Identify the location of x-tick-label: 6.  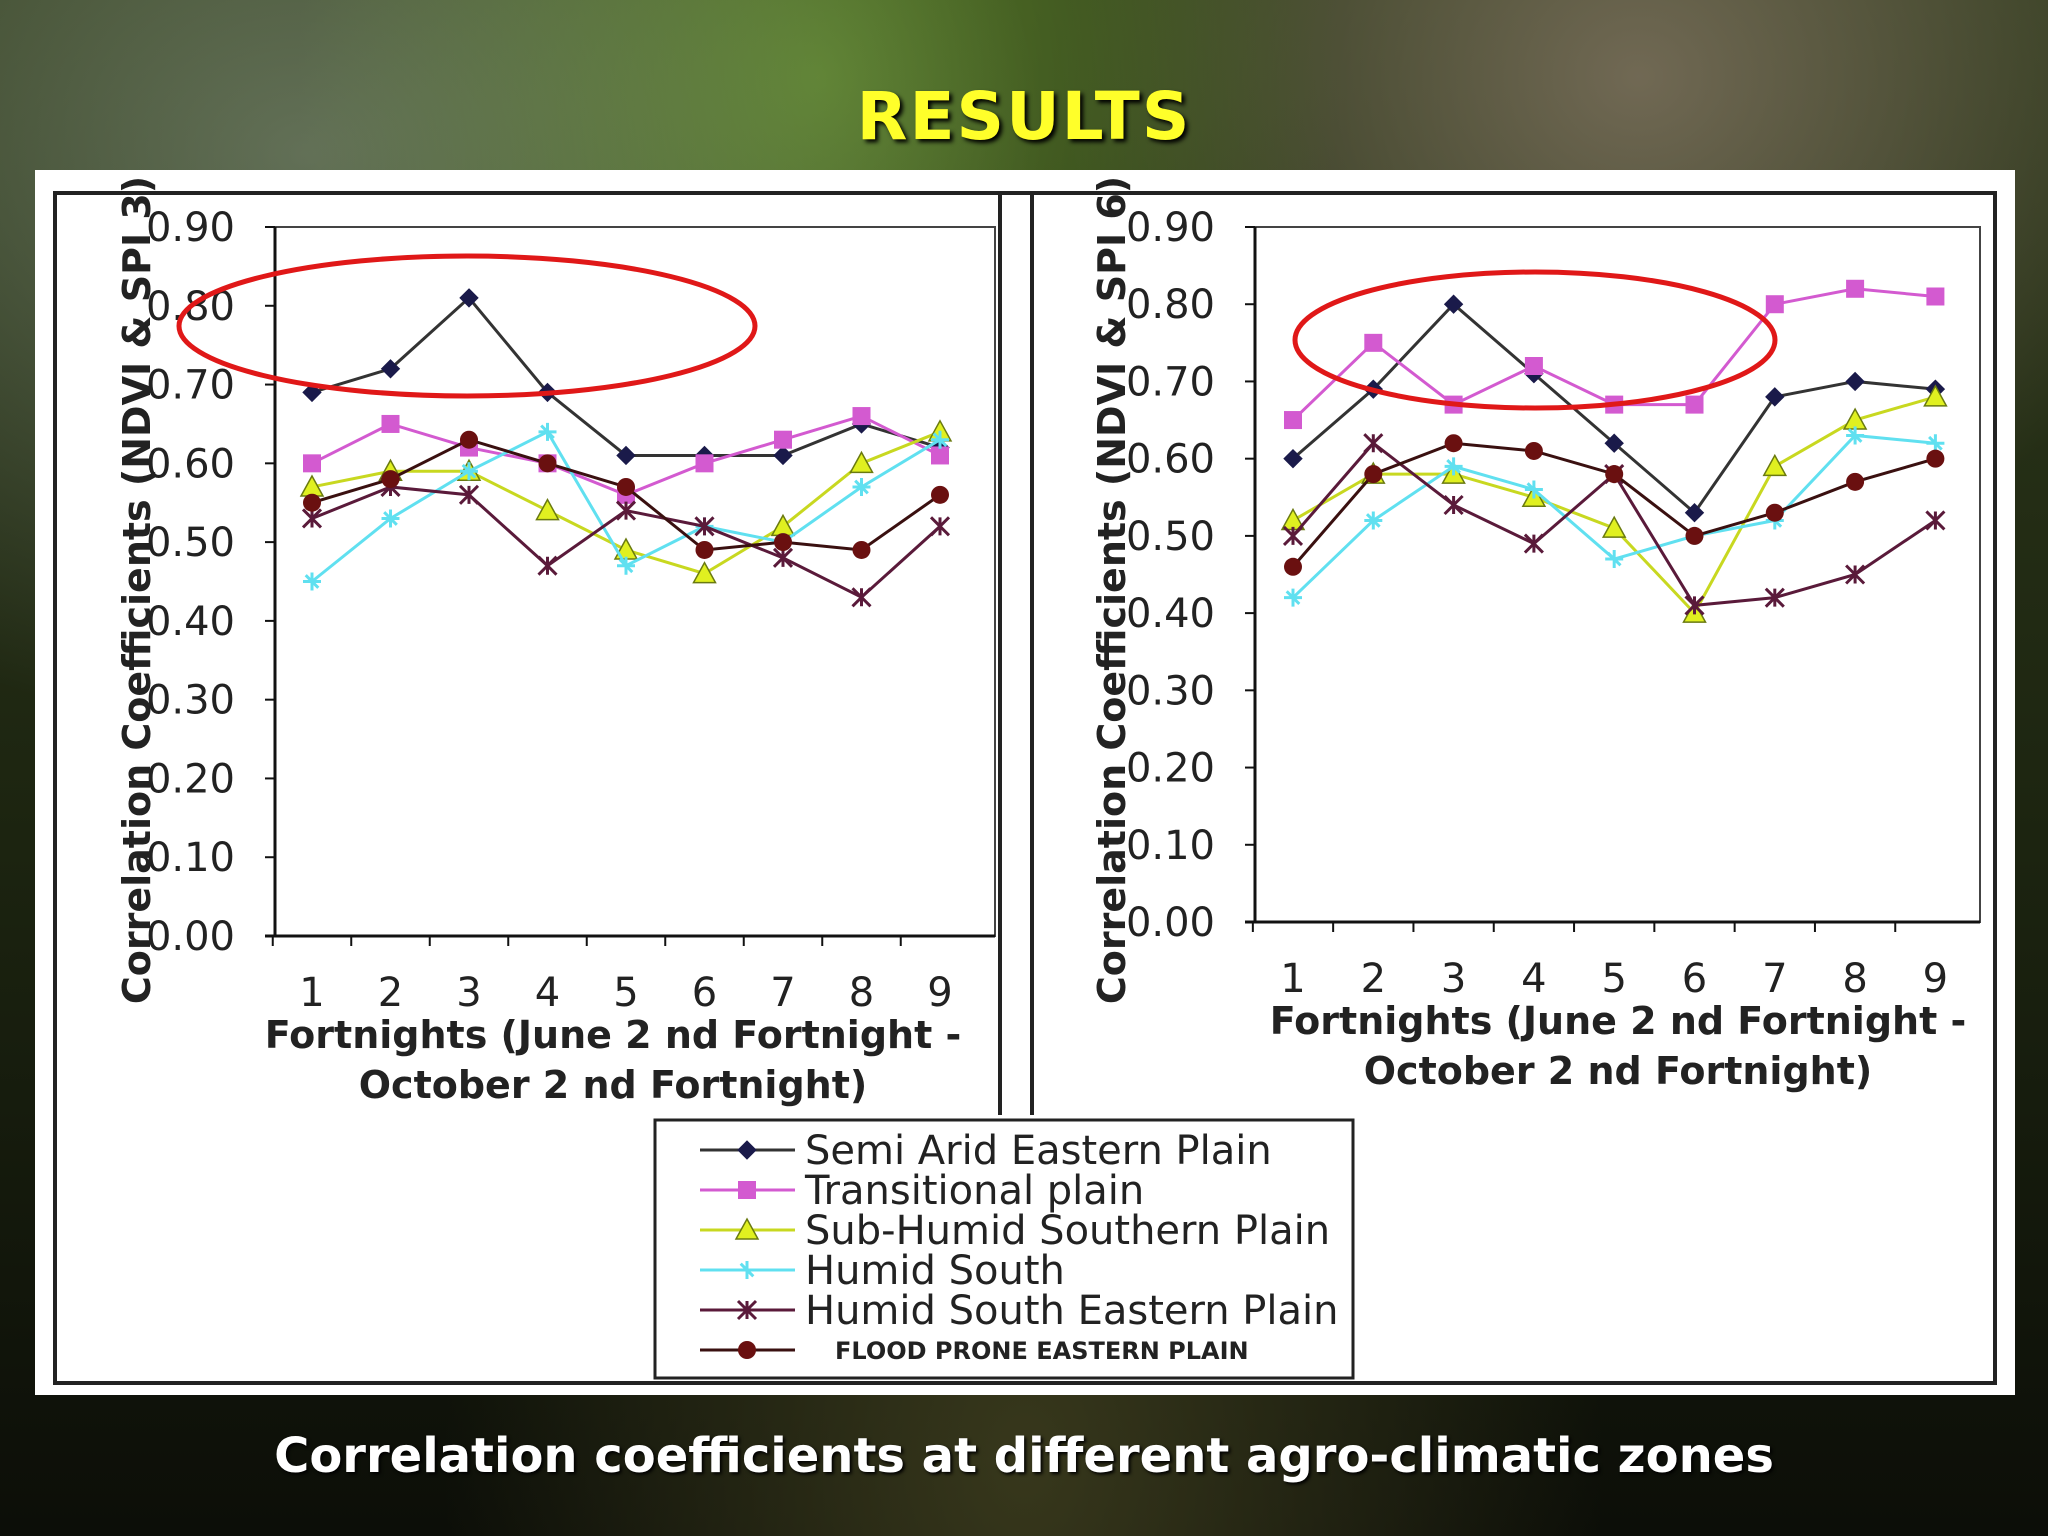
(704, 993).